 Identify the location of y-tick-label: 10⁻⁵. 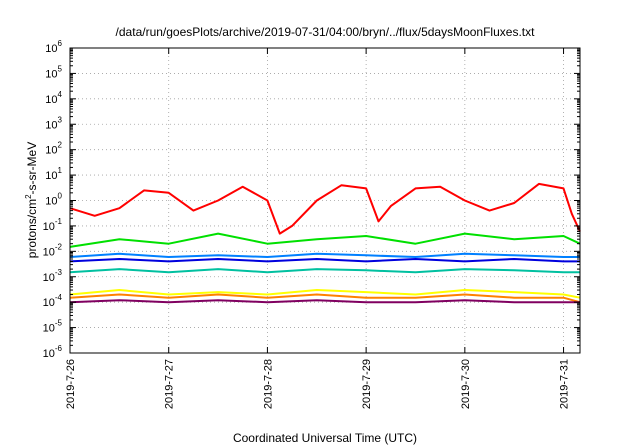
(53, 327).